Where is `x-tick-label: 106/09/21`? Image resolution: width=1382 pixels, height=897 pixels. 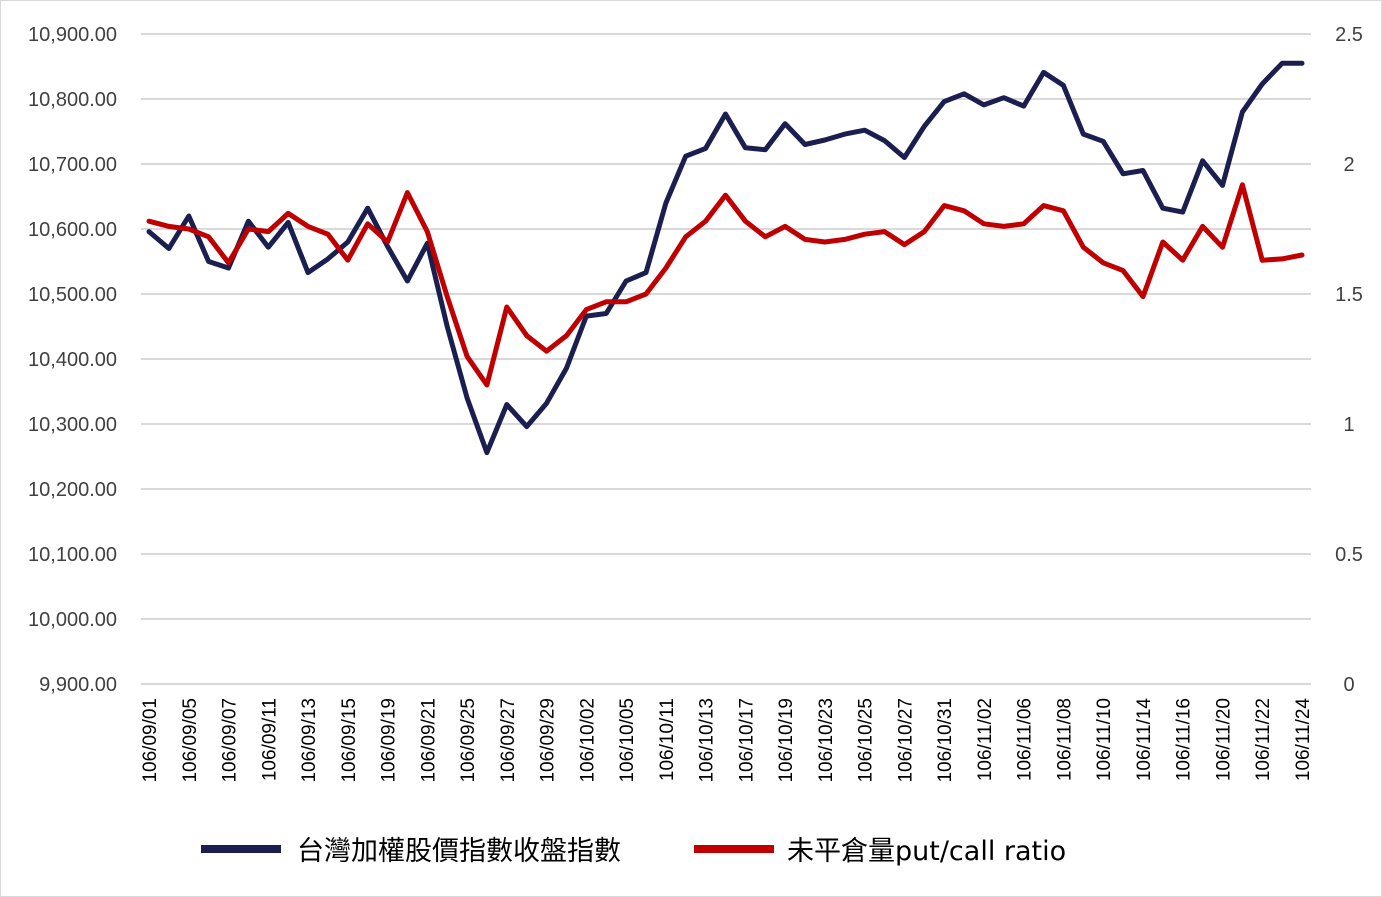 x-tick-label: 106/09/21 is located at coordinates (428, 740).